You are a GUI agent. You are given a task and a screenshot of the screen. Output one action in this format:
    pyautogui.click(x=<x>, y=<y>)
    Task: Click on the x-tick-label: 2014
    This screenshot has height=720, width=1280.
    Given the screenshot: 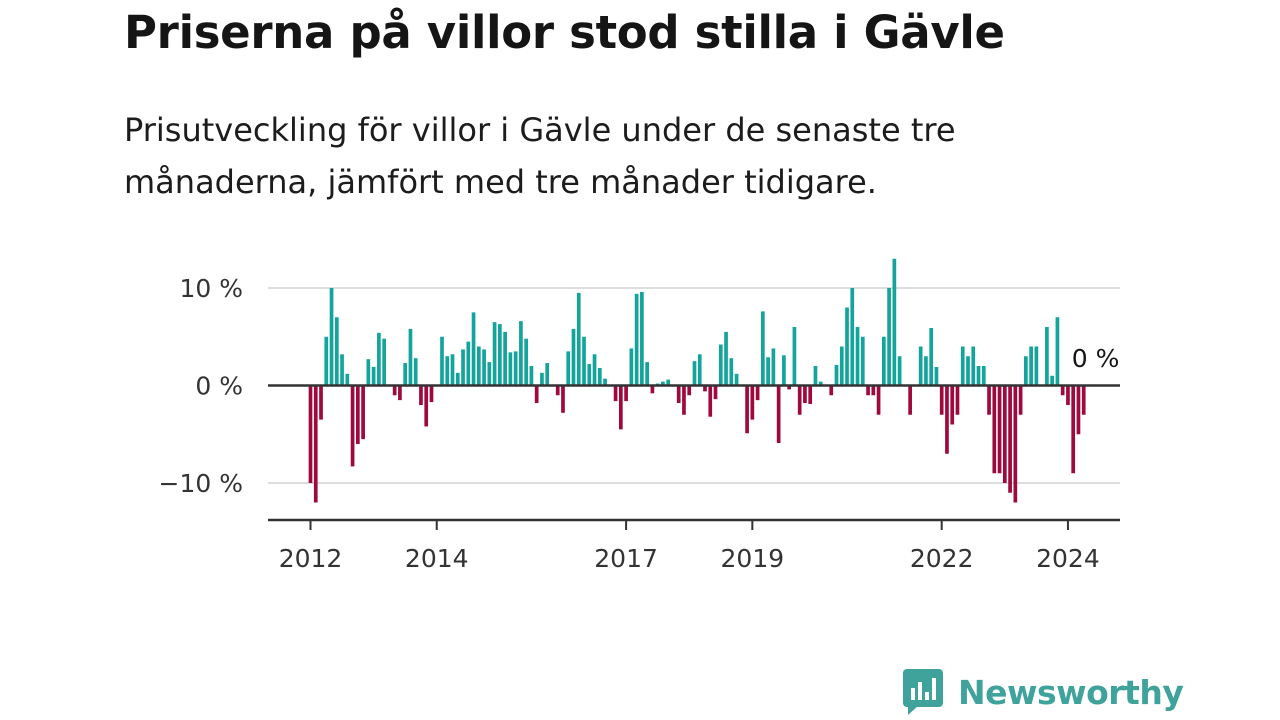 What is the action you would take?
    pyautogui.click(x=437, y=558)
    